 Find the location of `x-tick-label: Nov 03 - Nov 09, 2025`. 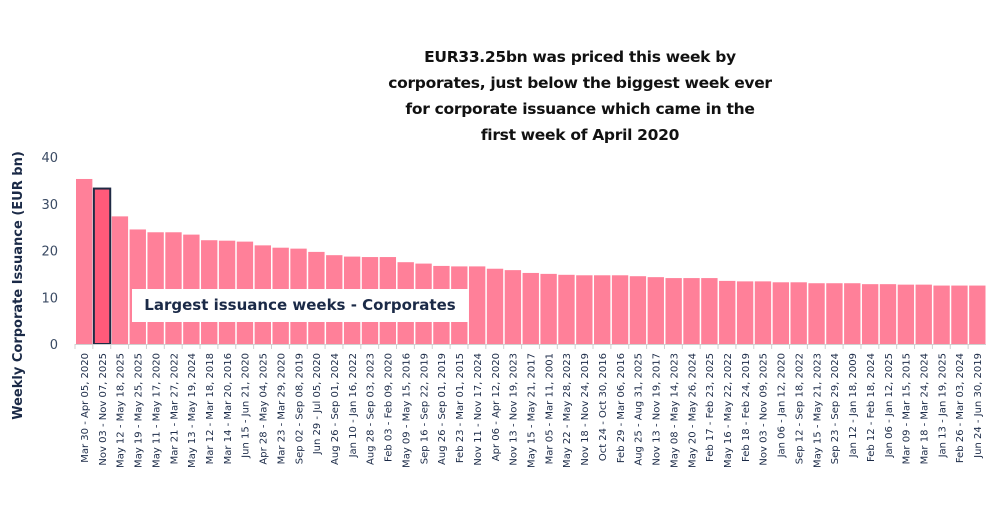

x-tick-label: Nov 03 - Nov 09, 2025 is located at coordinates (764, 409).